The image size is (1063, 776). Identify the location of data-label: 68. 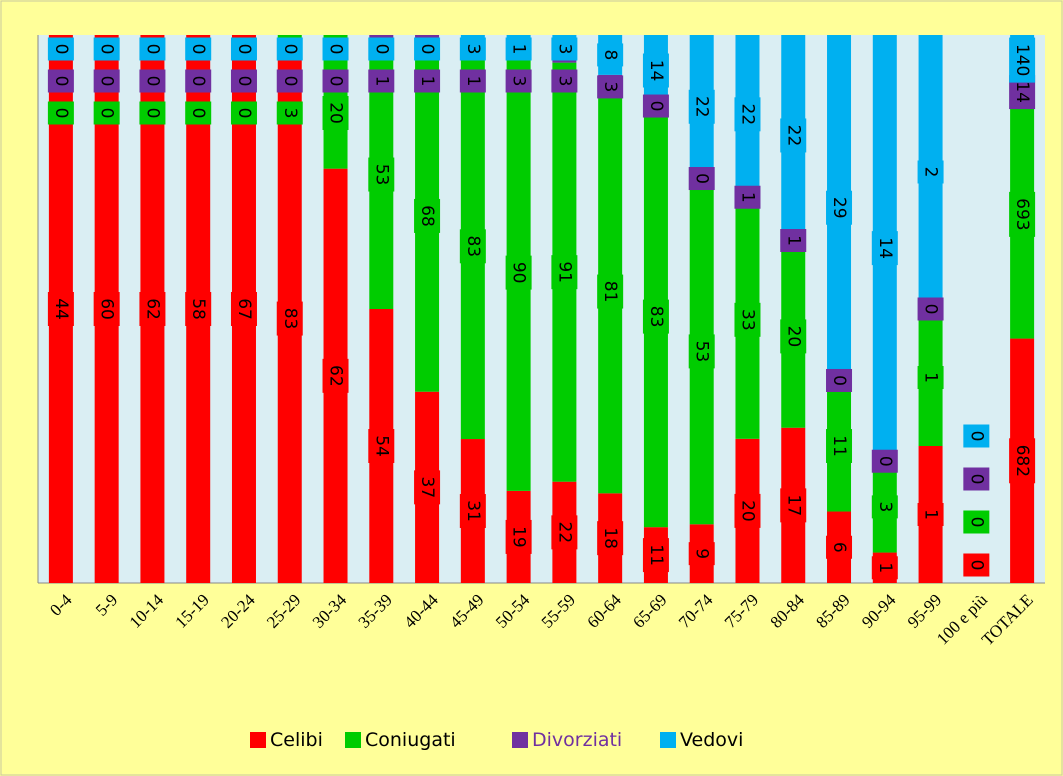
(427, 215).